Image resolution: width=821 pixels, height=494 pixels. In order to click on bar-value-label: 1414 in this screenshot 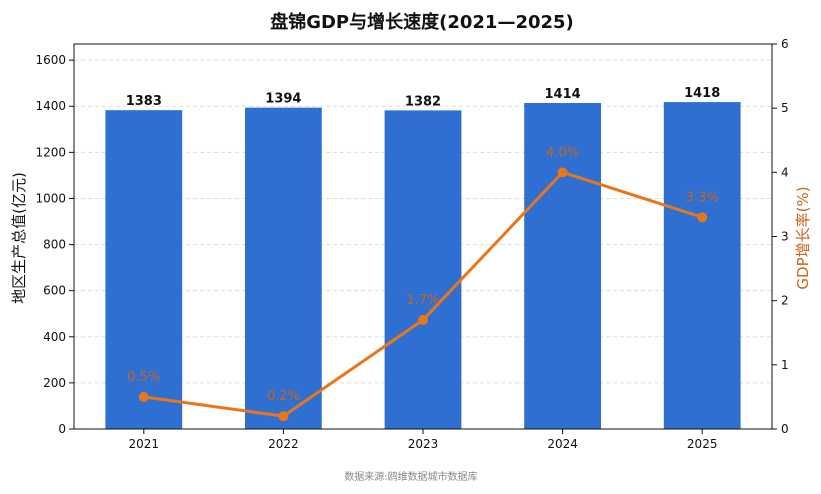, I will do `click(563, 94)`.